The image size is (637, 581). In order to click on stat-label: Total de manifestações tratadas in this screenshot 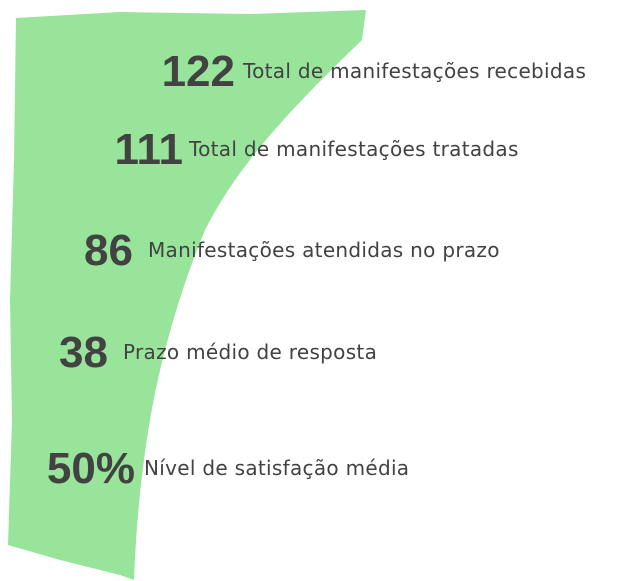, I will do `click(353, 149)`.